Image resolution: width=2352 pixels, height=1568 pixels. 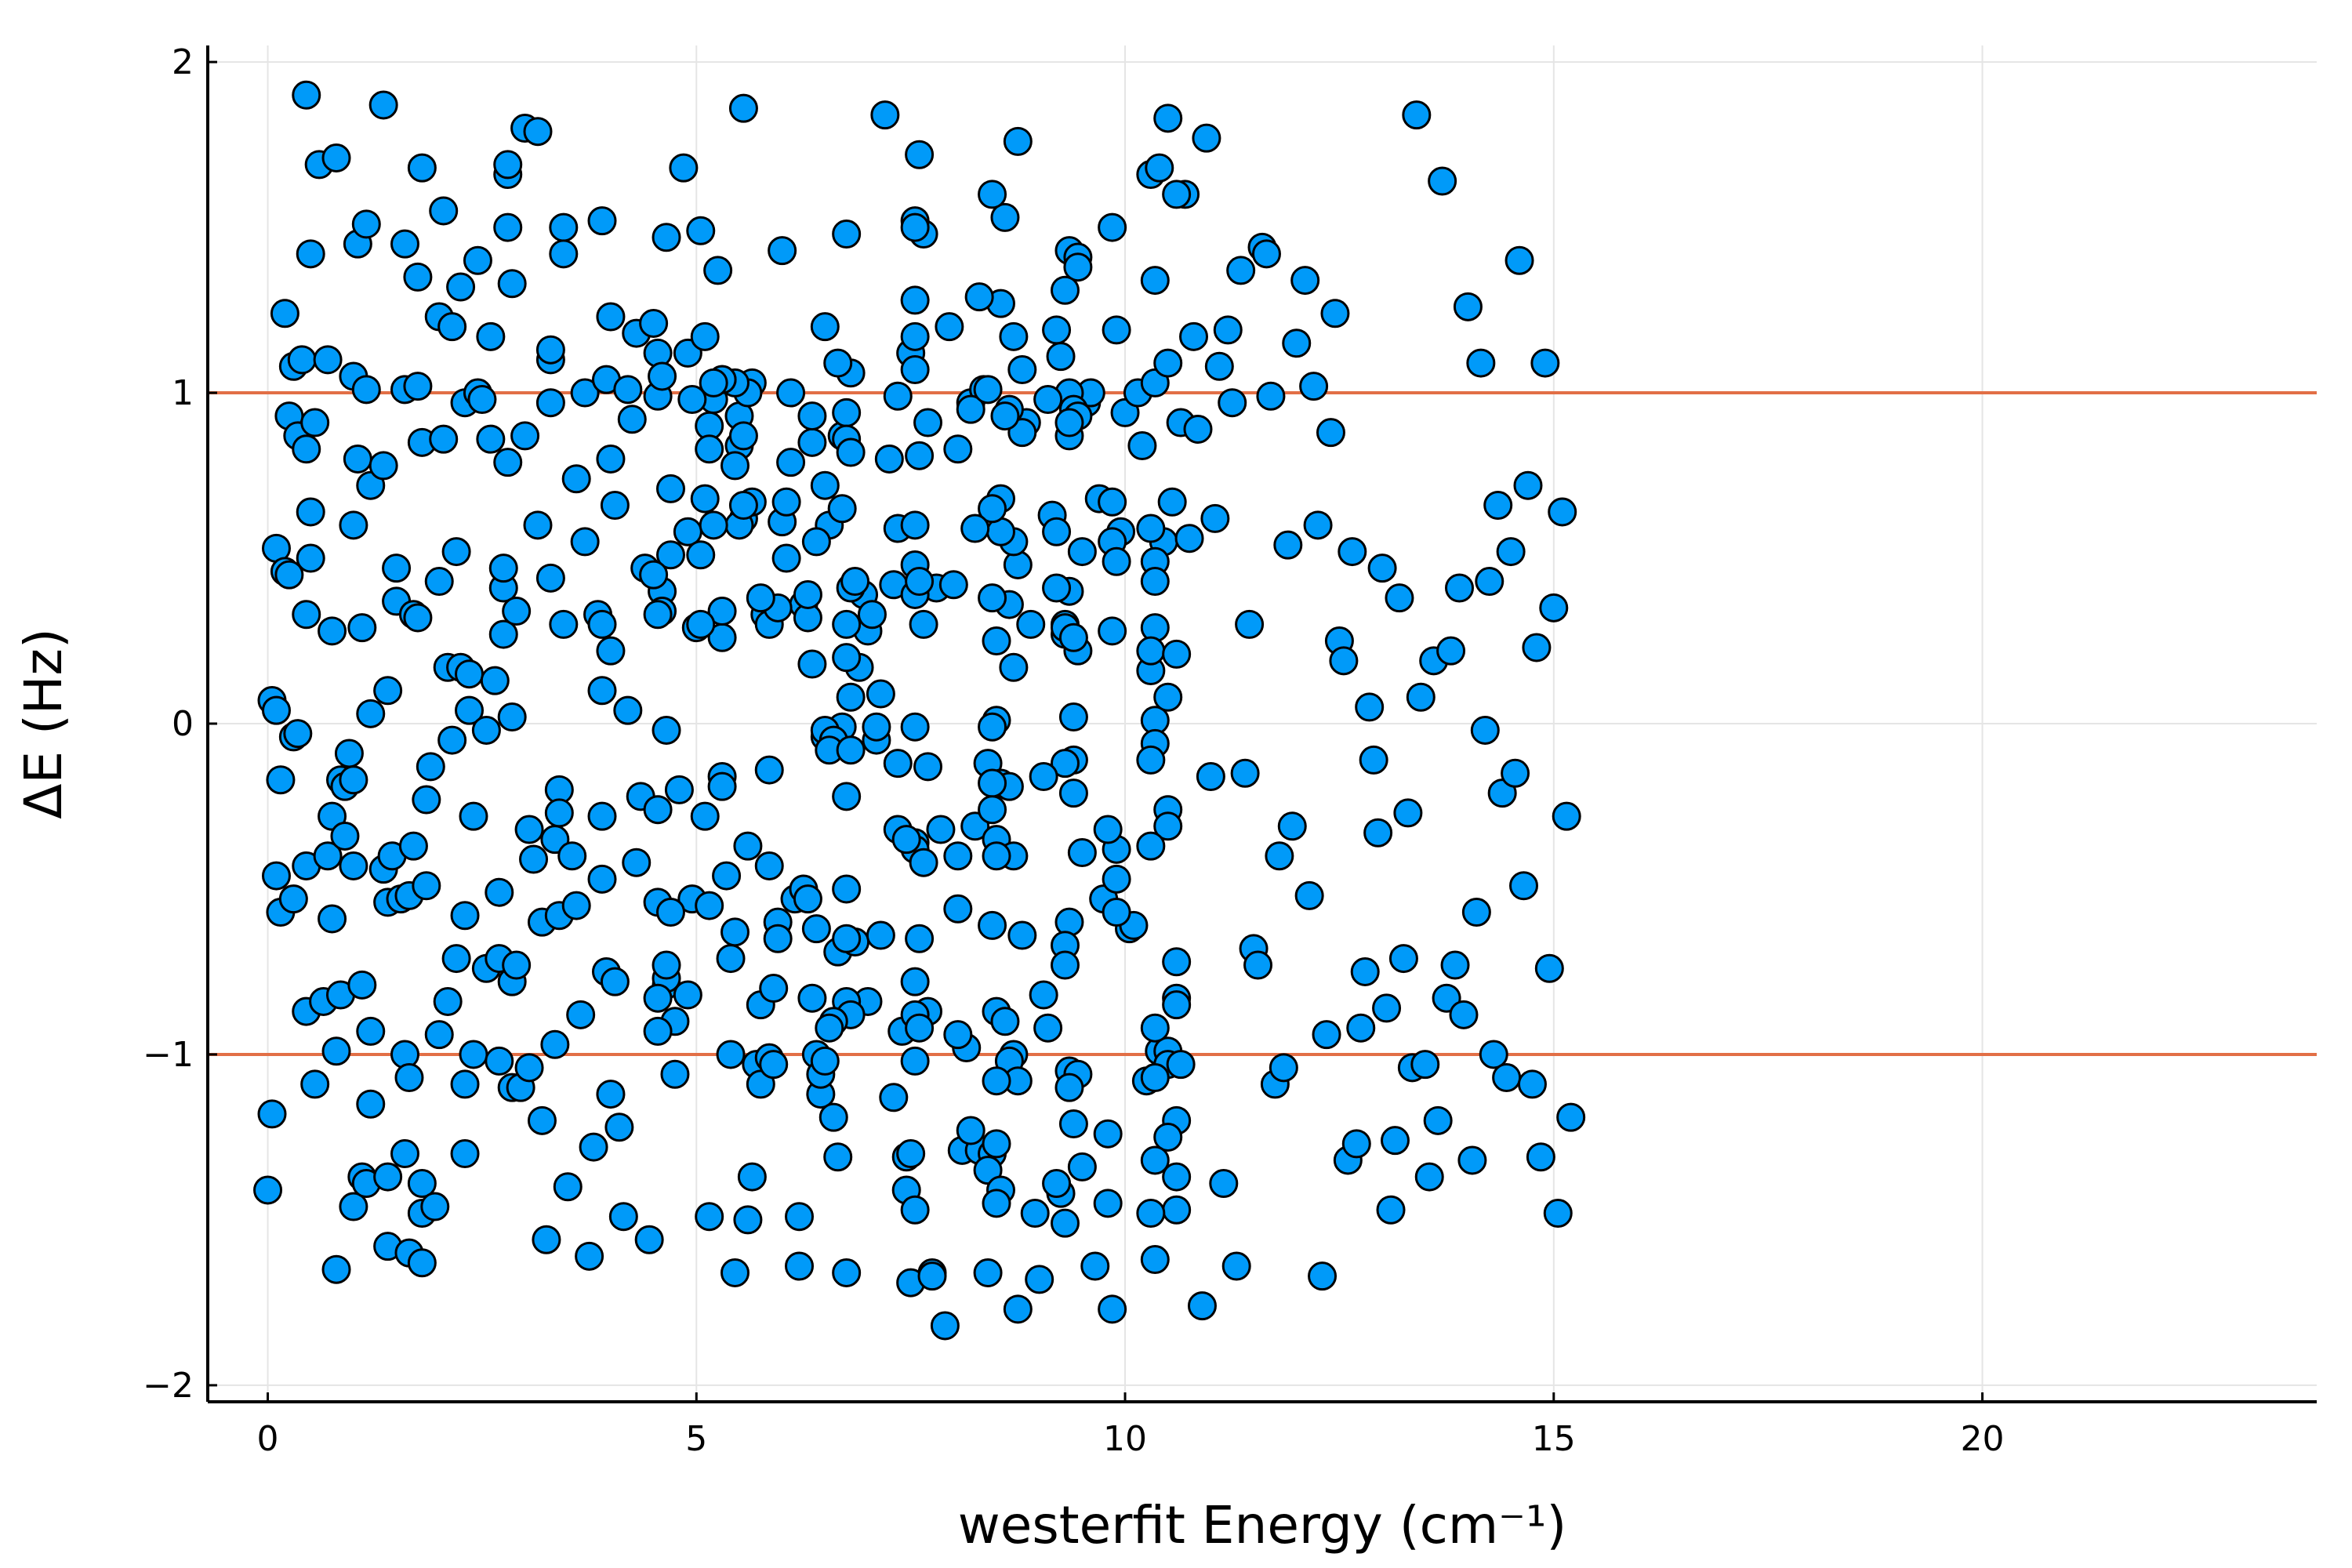 What do you see at coordinates (1262, 1525) in the screenshot?
I see `x-axis-label: westerfit Energy (cm⁻¹)` at bounding box center [1262, 1525].